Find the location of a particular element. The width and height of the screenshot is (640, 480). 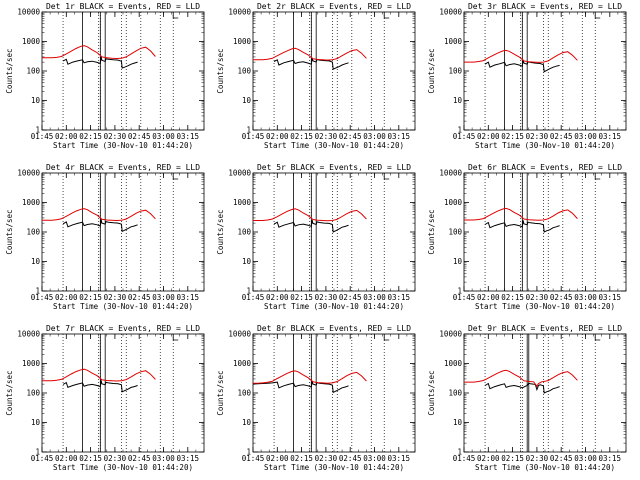

panel-title: Det 5r BLACK = Events, RED = LLD is located at coordinates (334, 167).